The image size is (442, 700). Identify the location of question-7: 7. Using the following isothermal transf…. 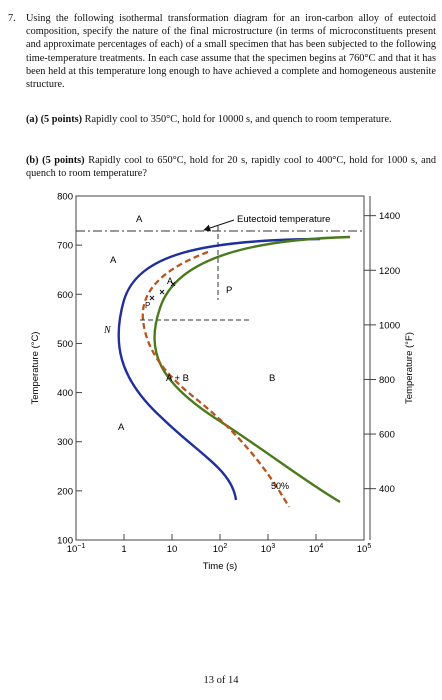
(222, 51).